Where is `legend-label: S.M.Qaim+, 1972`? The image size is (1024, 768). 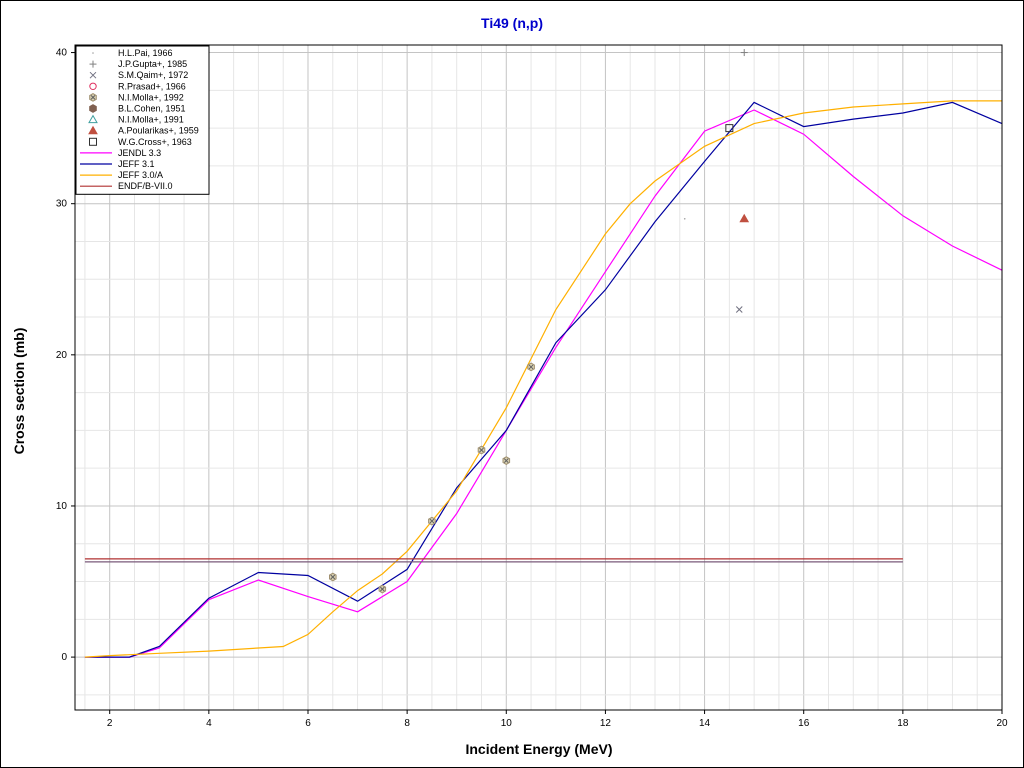 legend-label: S.M.Qaim+, 1972 is located at coordinates (153, 75).